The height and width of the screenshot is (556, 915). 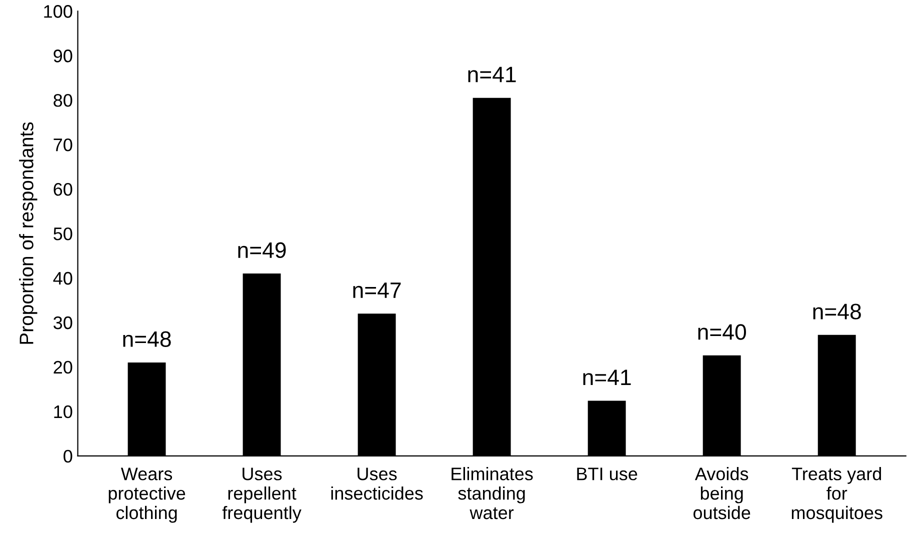 I want to click on y-axis-title: Proportion of respondants, so click(x=28, y=233).